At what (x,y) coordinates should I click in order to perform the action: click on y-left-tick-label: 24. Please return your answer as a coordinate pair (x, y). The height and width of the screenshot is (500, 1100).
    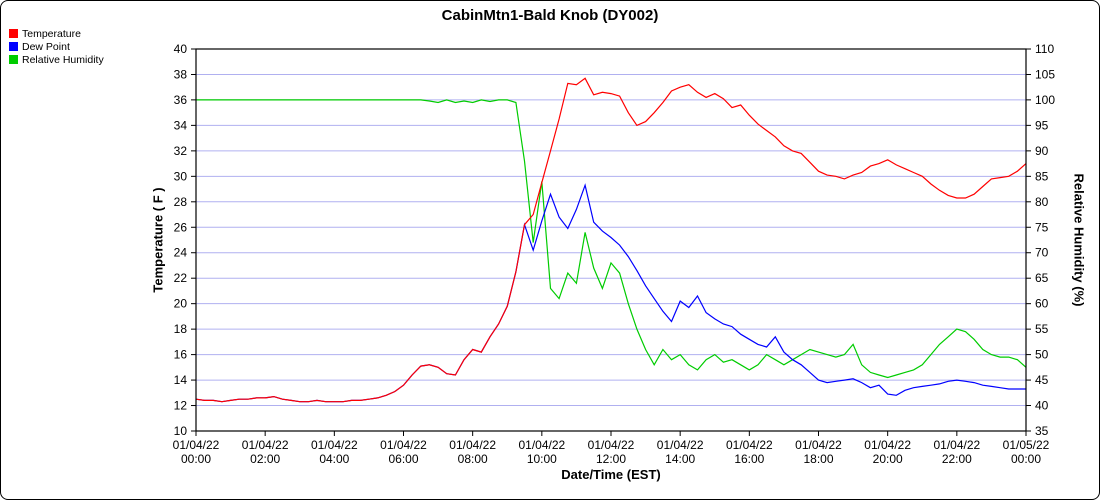
    Looking at the image, I should click on (181, 253).